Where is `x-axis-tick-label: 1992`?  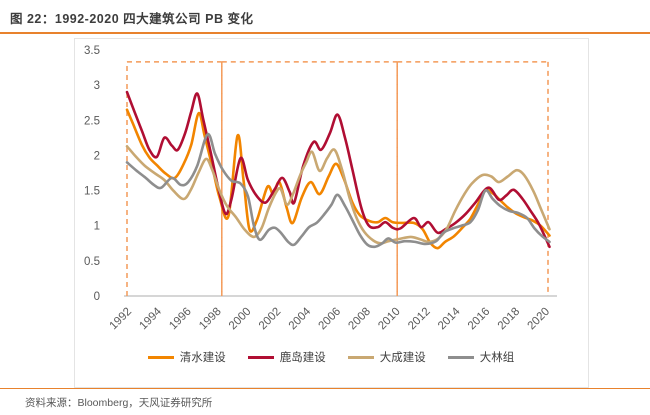 x-axis-tick-label: 1992 is located at coordinates (121, 319).